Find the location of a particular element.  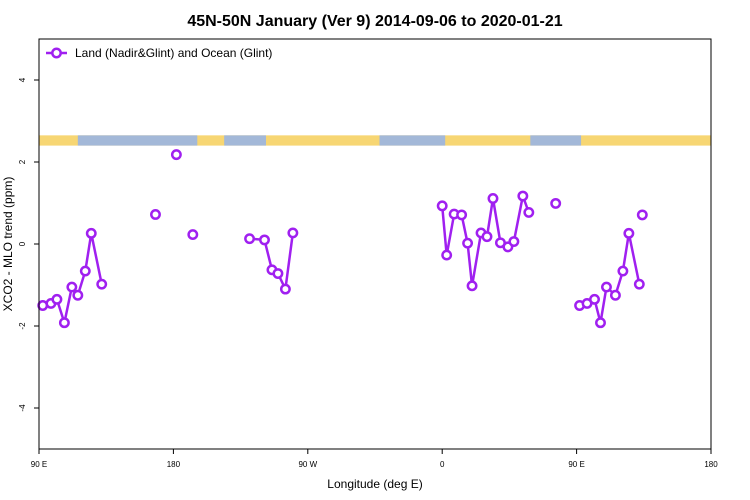

map-strip-land is located at coordinates (375, 140).